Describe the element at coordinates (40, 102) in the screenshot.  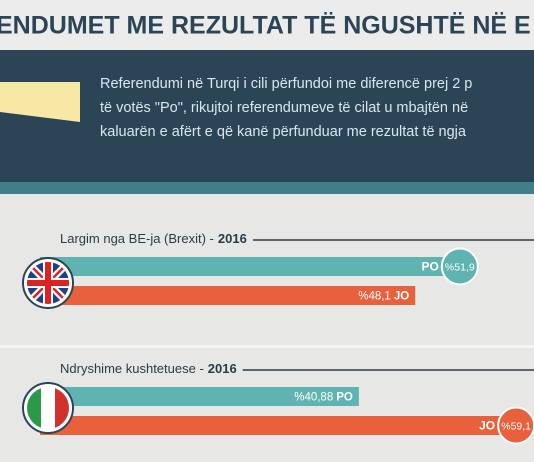
I see `accent-shape` at that location.